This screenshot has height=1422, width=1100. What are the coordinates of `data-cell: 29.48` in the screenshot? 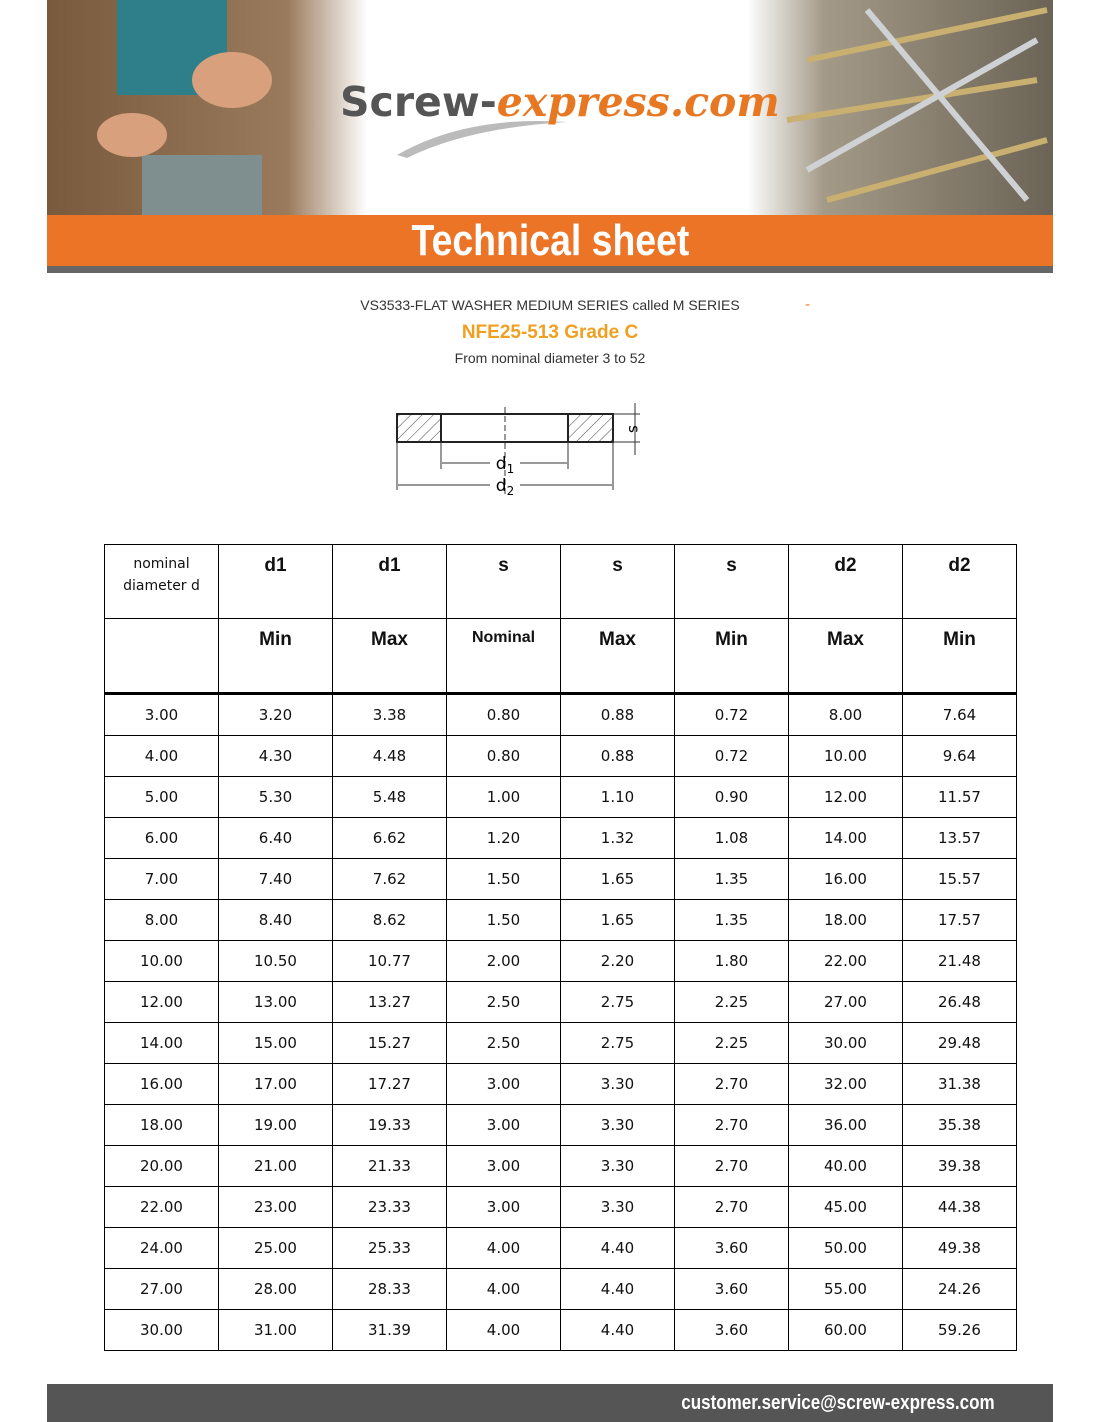 It's located at (959, 1043).